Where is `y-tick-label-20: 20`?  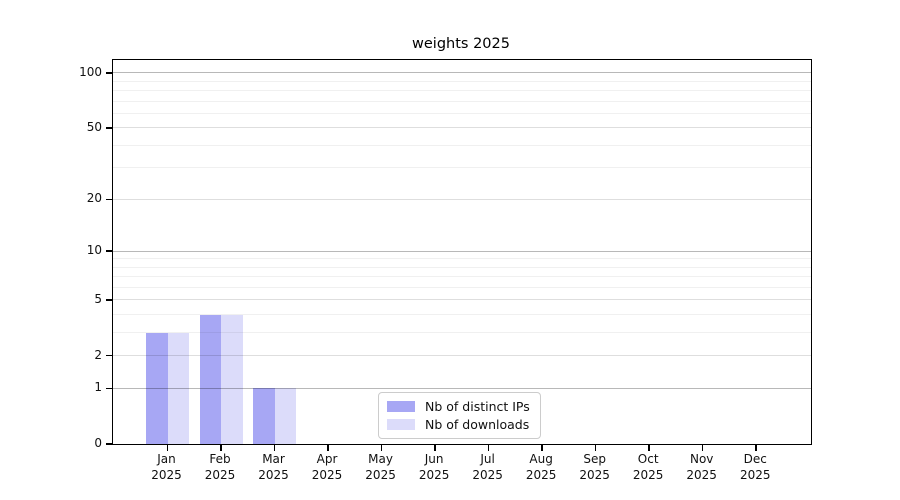
y-tick-label-20: 20 is located at coordinates (94, 198).